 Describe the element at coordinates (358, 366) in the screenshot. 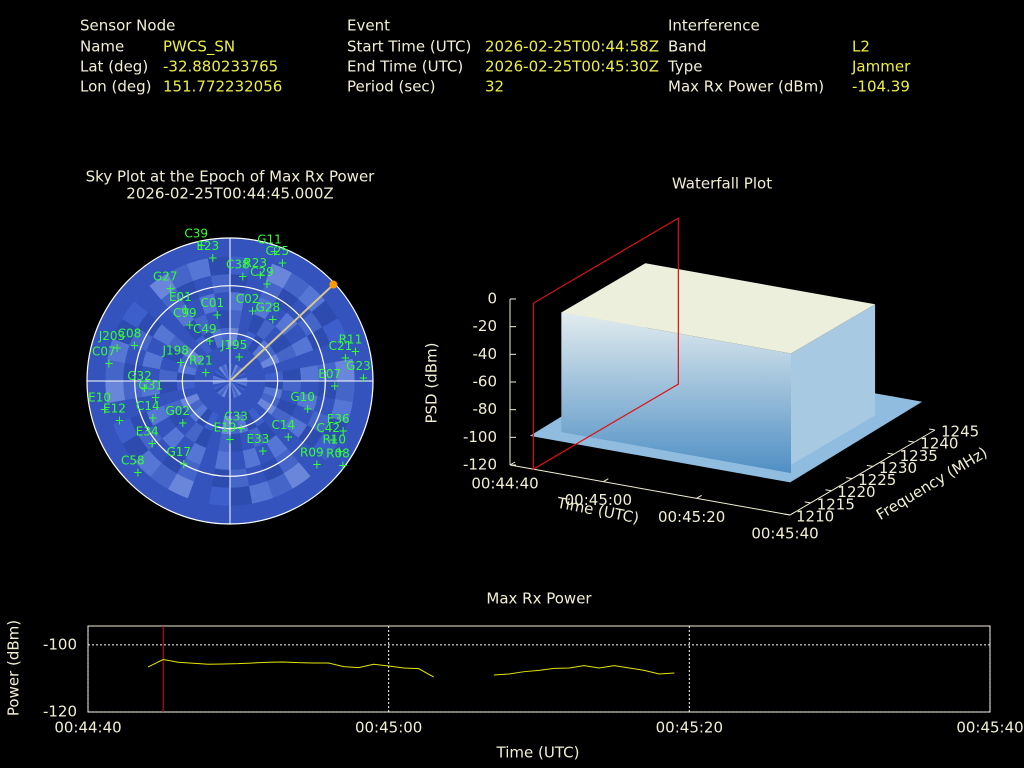

I see `satellite-label: G23` at that location.